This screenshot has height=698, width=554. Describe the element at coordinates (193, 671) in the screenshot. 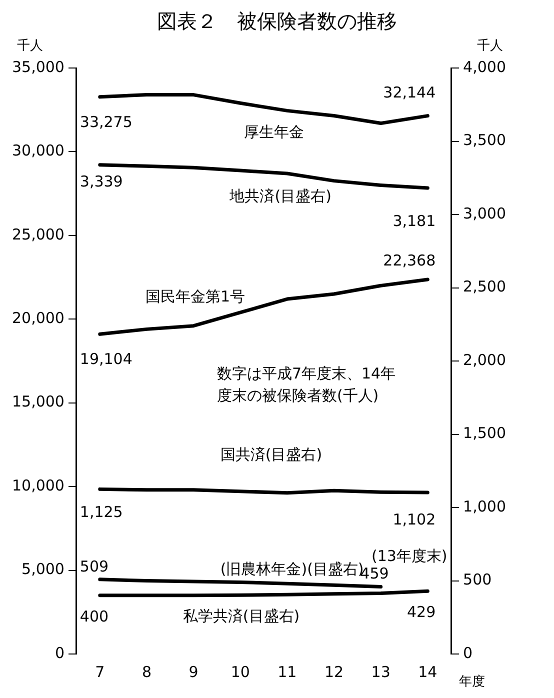

I see `x-tick-label: 9` at that location.